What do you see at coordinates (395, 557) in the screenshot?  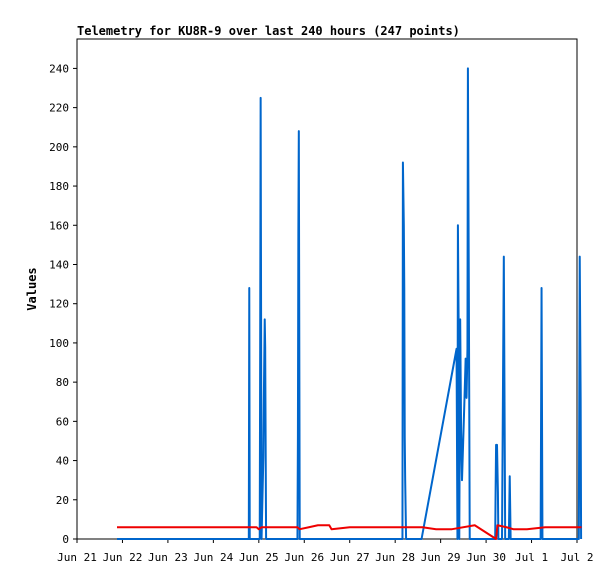 I see `x-tick-label: Jun 28` at bounding box center [395, 557].